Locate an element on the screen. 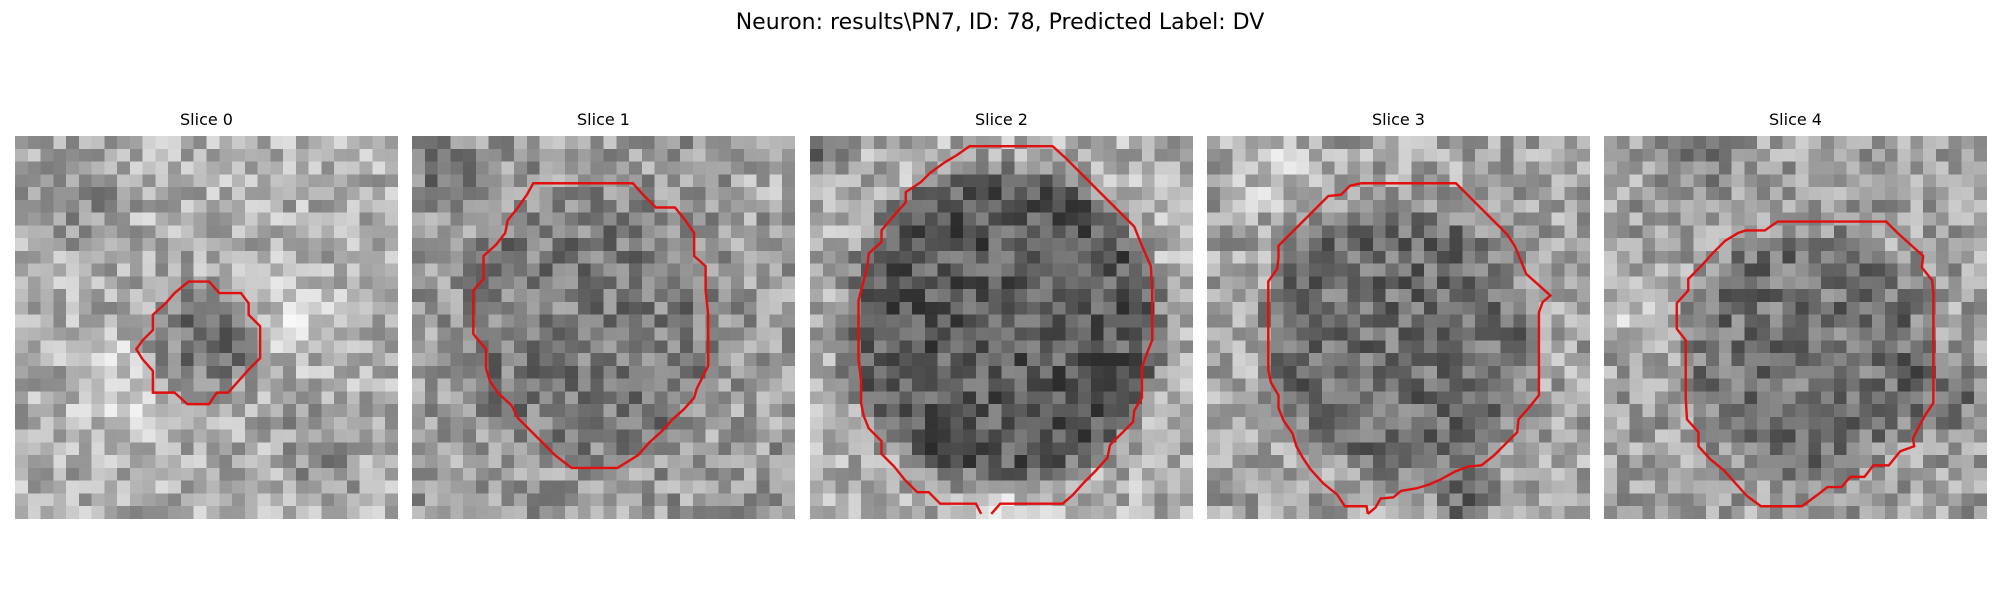  slice-title-1: Slice 1 is located at coordinates (603, 119).